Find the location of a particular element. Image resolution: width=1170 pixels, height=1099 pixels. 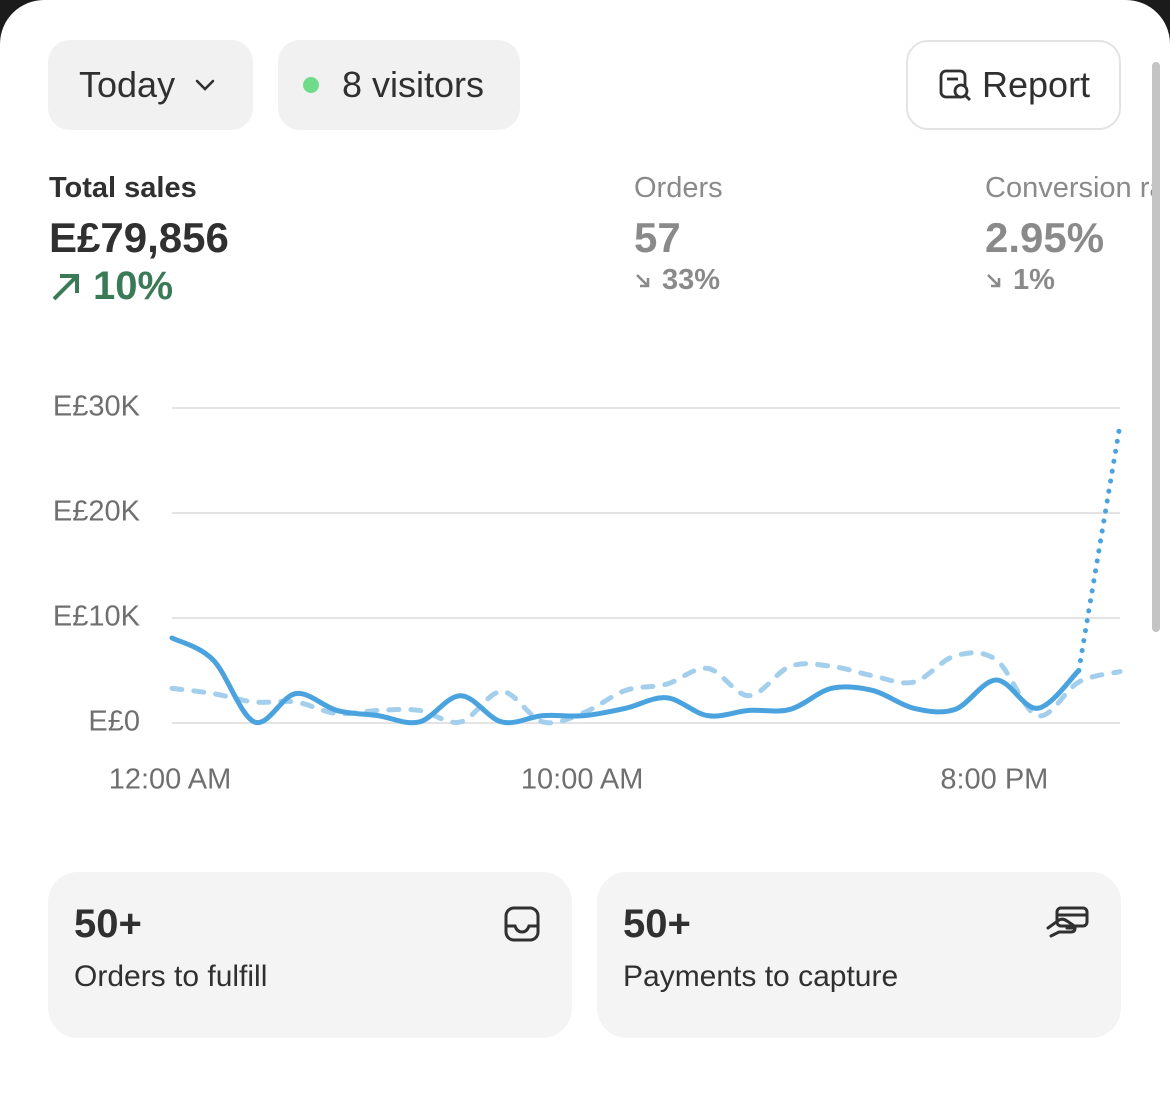

y-tick-label: E£10K is located at coordinates (97, 617).